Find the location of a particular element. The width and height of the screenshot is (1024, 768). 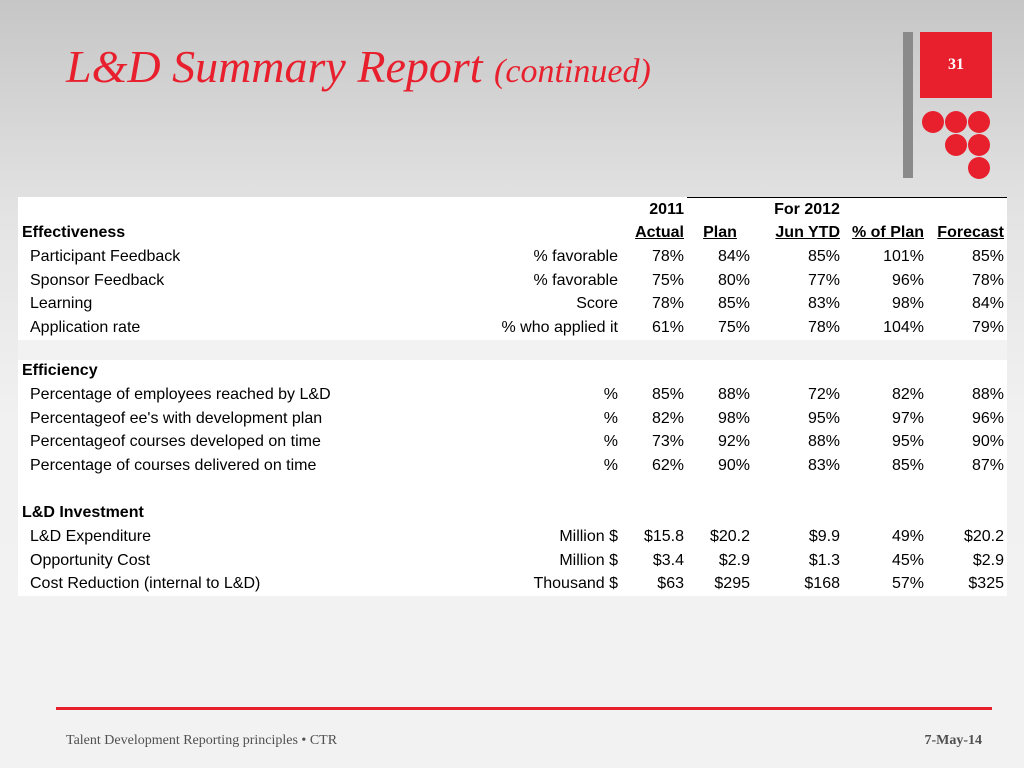

cell-jun-ytd: 85% is located at coordinates (823, 256).